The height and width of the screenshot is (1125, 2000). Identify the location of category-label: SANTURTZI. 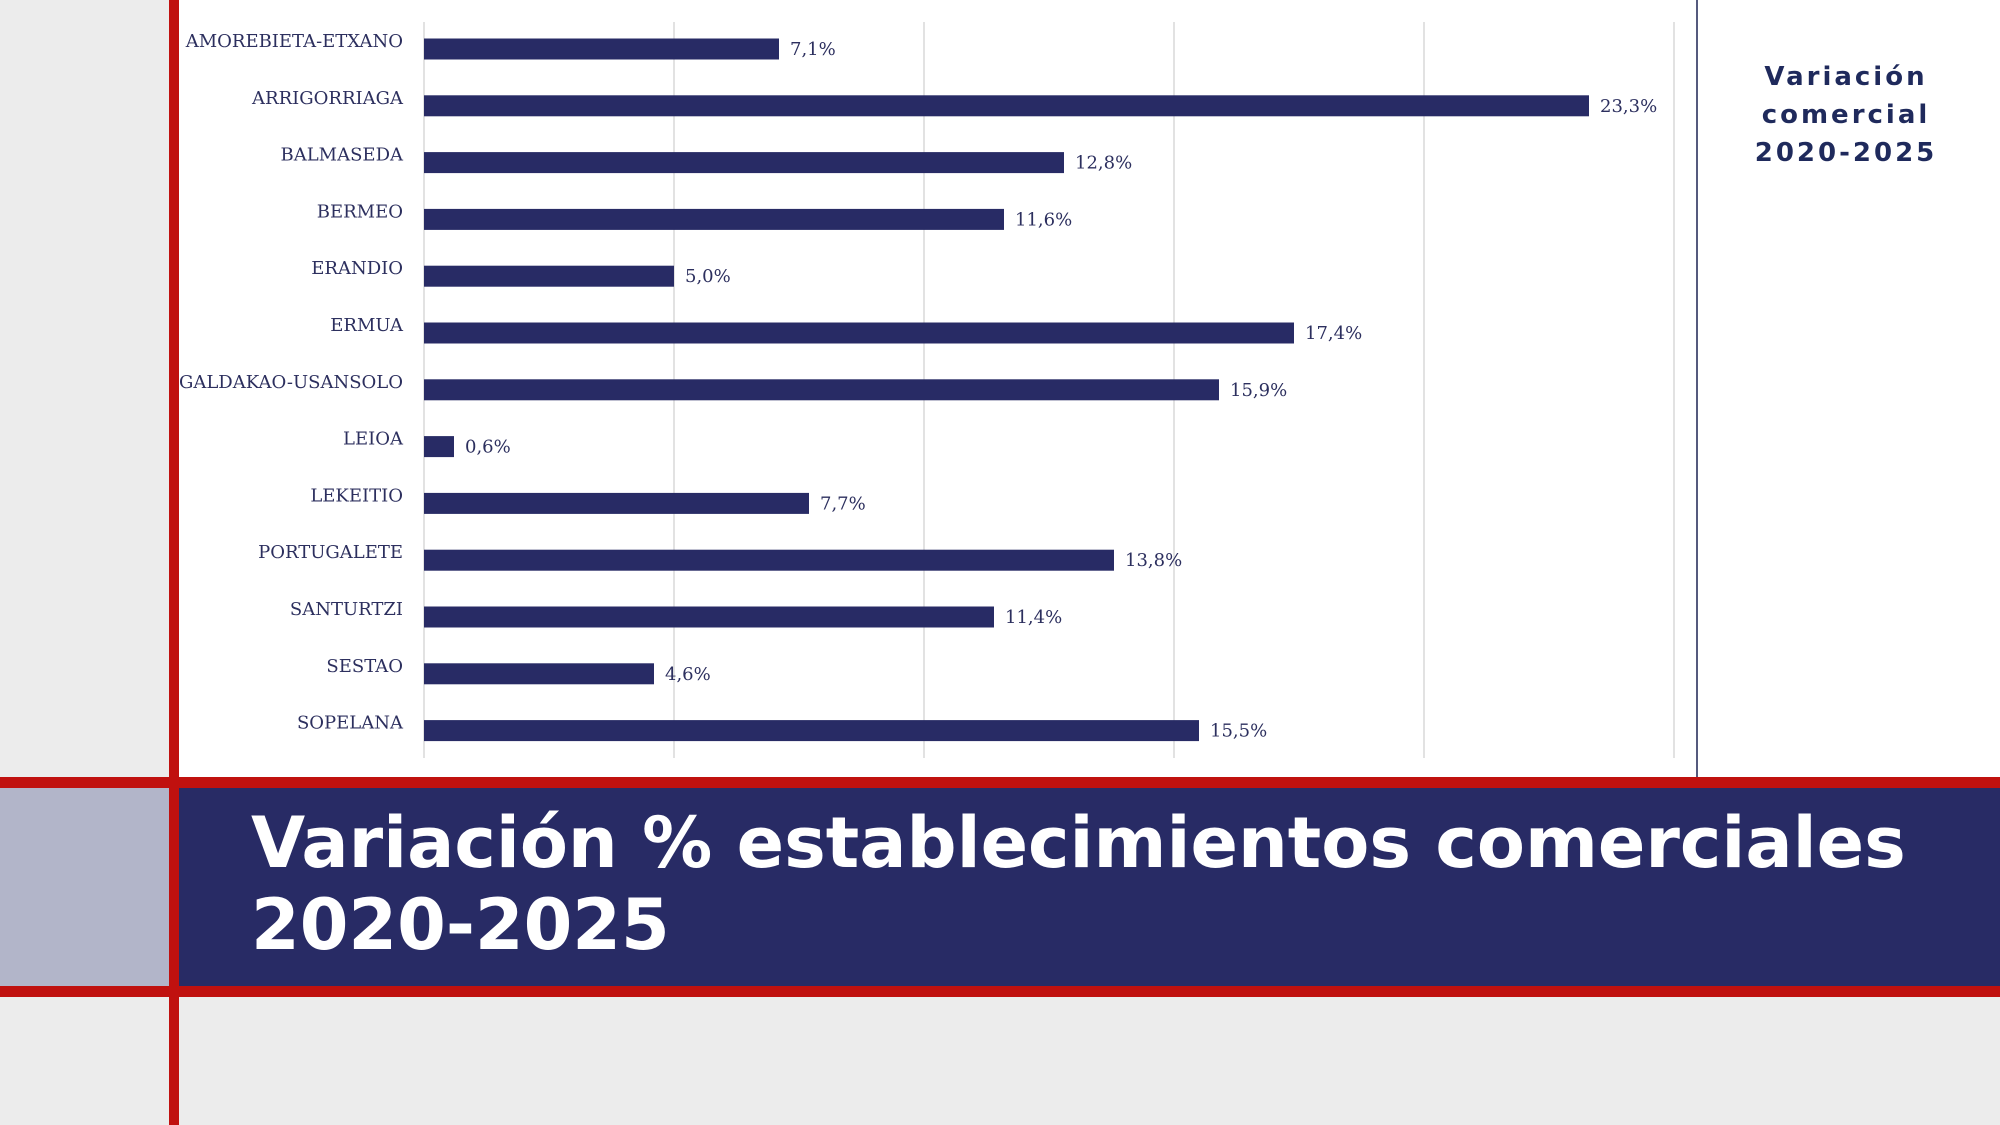
(346, 609).